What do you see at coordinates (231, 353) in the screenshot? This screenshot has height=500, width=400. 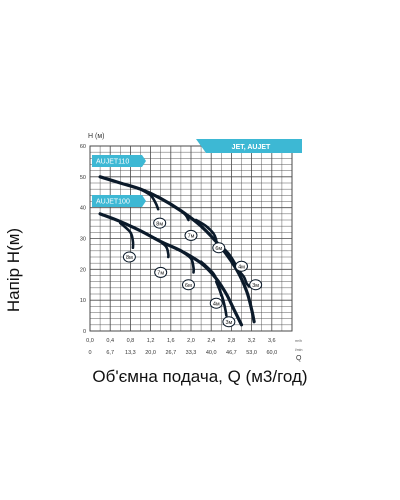 I see `x-tick-label-bottom: 46,7` at bounding box center [231, 353].